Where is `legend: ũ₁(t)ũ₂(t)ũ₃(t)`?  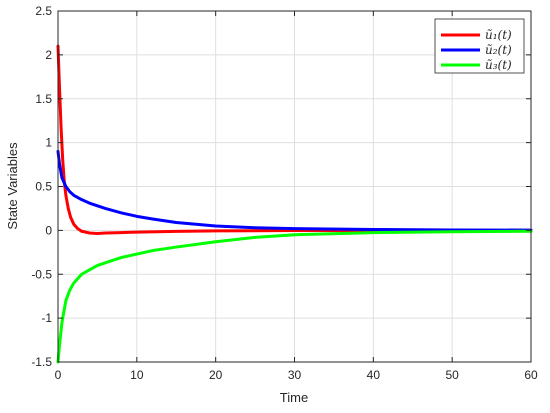
legend: ũ₁(t)ũ₂(t)ũ₃(t) is located at coordinates (479, 46).